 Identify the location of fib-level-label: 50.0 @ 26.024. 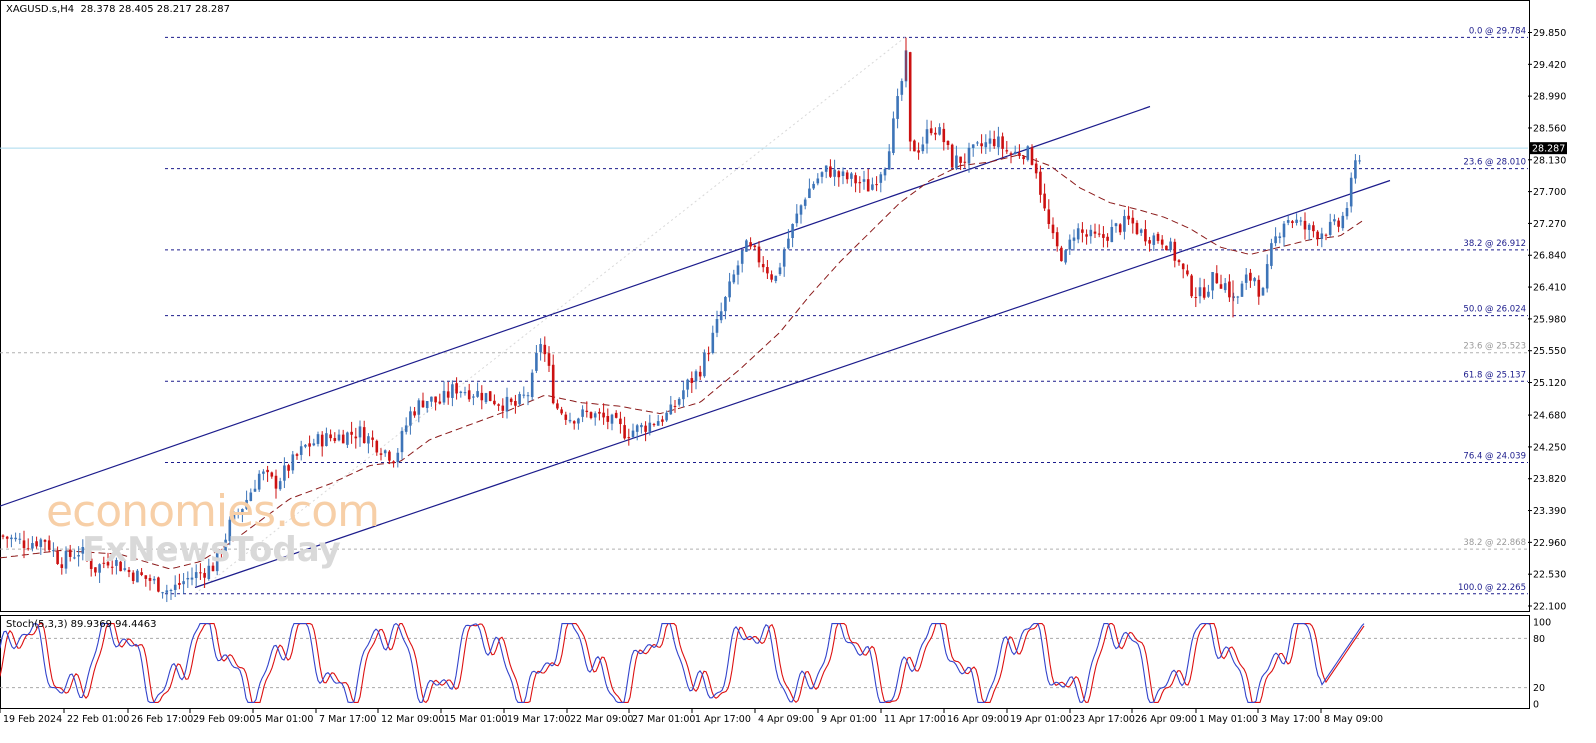
(1494, 310).